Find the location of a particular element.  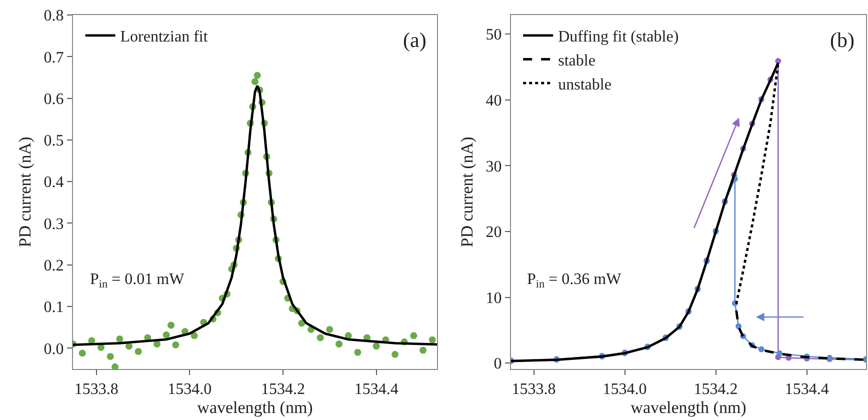

y-tick-label: 40 is located at coordinates (494, 101).